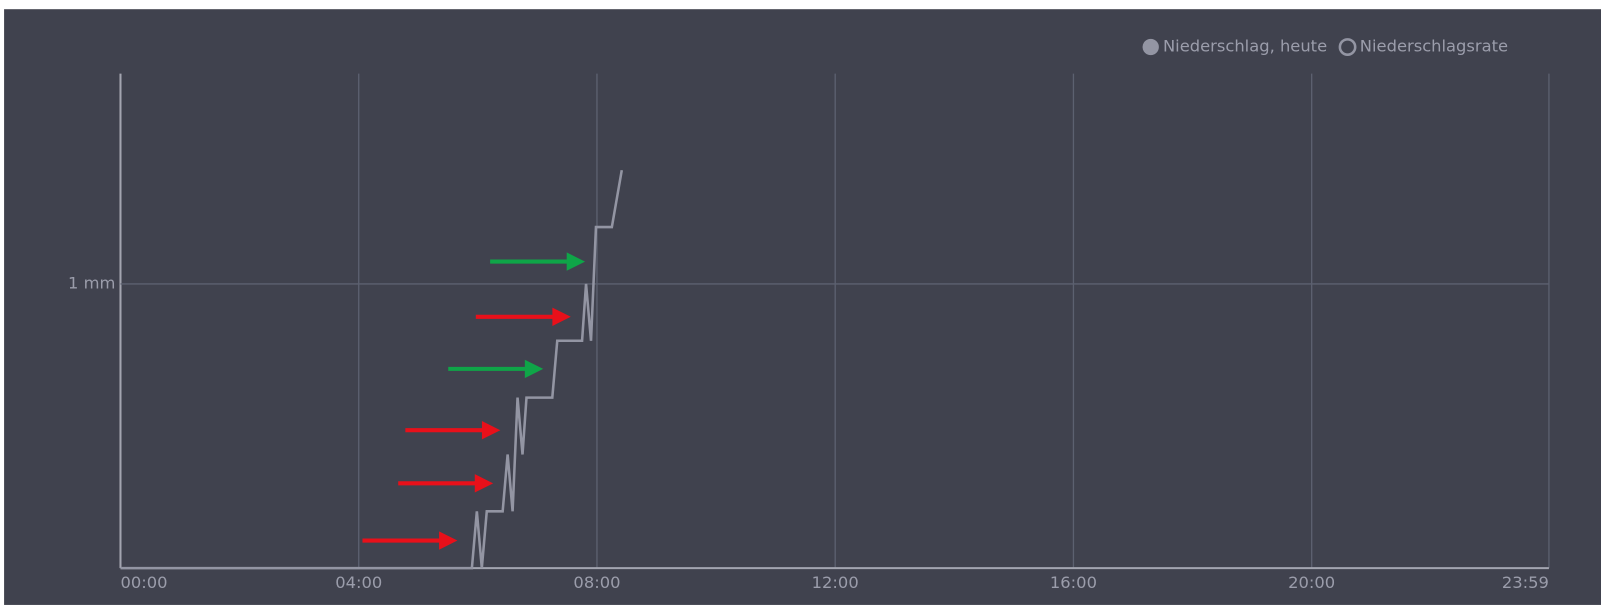 This screenshot has width=1601, height=608. I want to click on x-tick-label: 23:59, so click(1525, 582).